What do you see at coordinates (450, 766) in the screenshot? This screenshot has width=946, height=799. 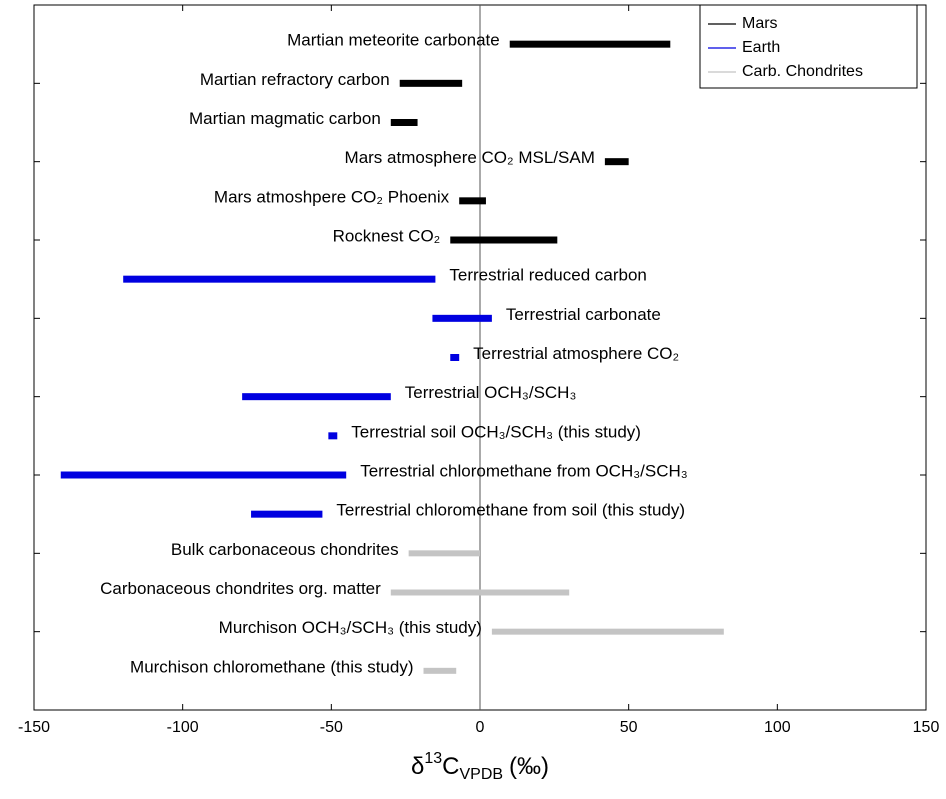 I see `x-axis-label-part: C` at bounding box center [450, 766].